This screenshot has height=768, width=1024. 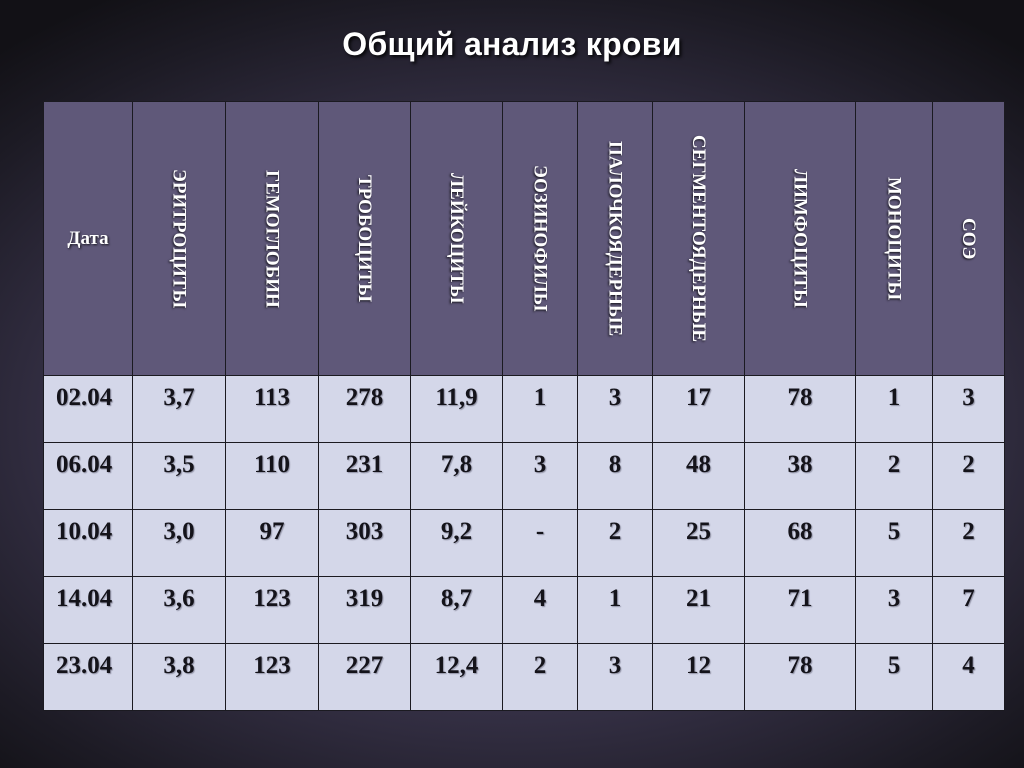 What do you see at coordinates (364, 610) in the screenshot?
I see `table-cell: 319` at bounding box center [364, 610].